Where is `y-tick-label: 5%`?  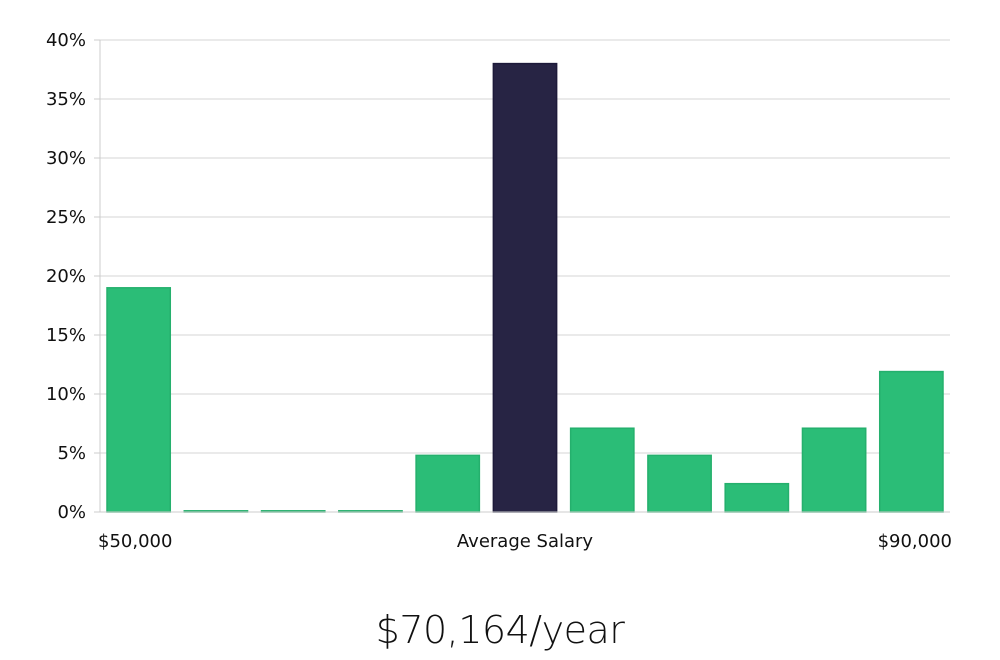
y-tick-label: 5% is located at coordinates (71, 453).